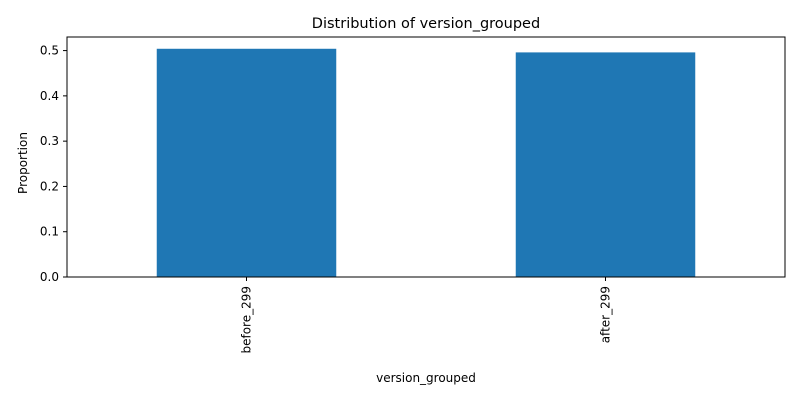 The image size is (800, 400). What do you see at coordinates (426, 24) in the screenshot?
I see `chart-title: Distribution of version_grouped` at bounding box center [426, 24].